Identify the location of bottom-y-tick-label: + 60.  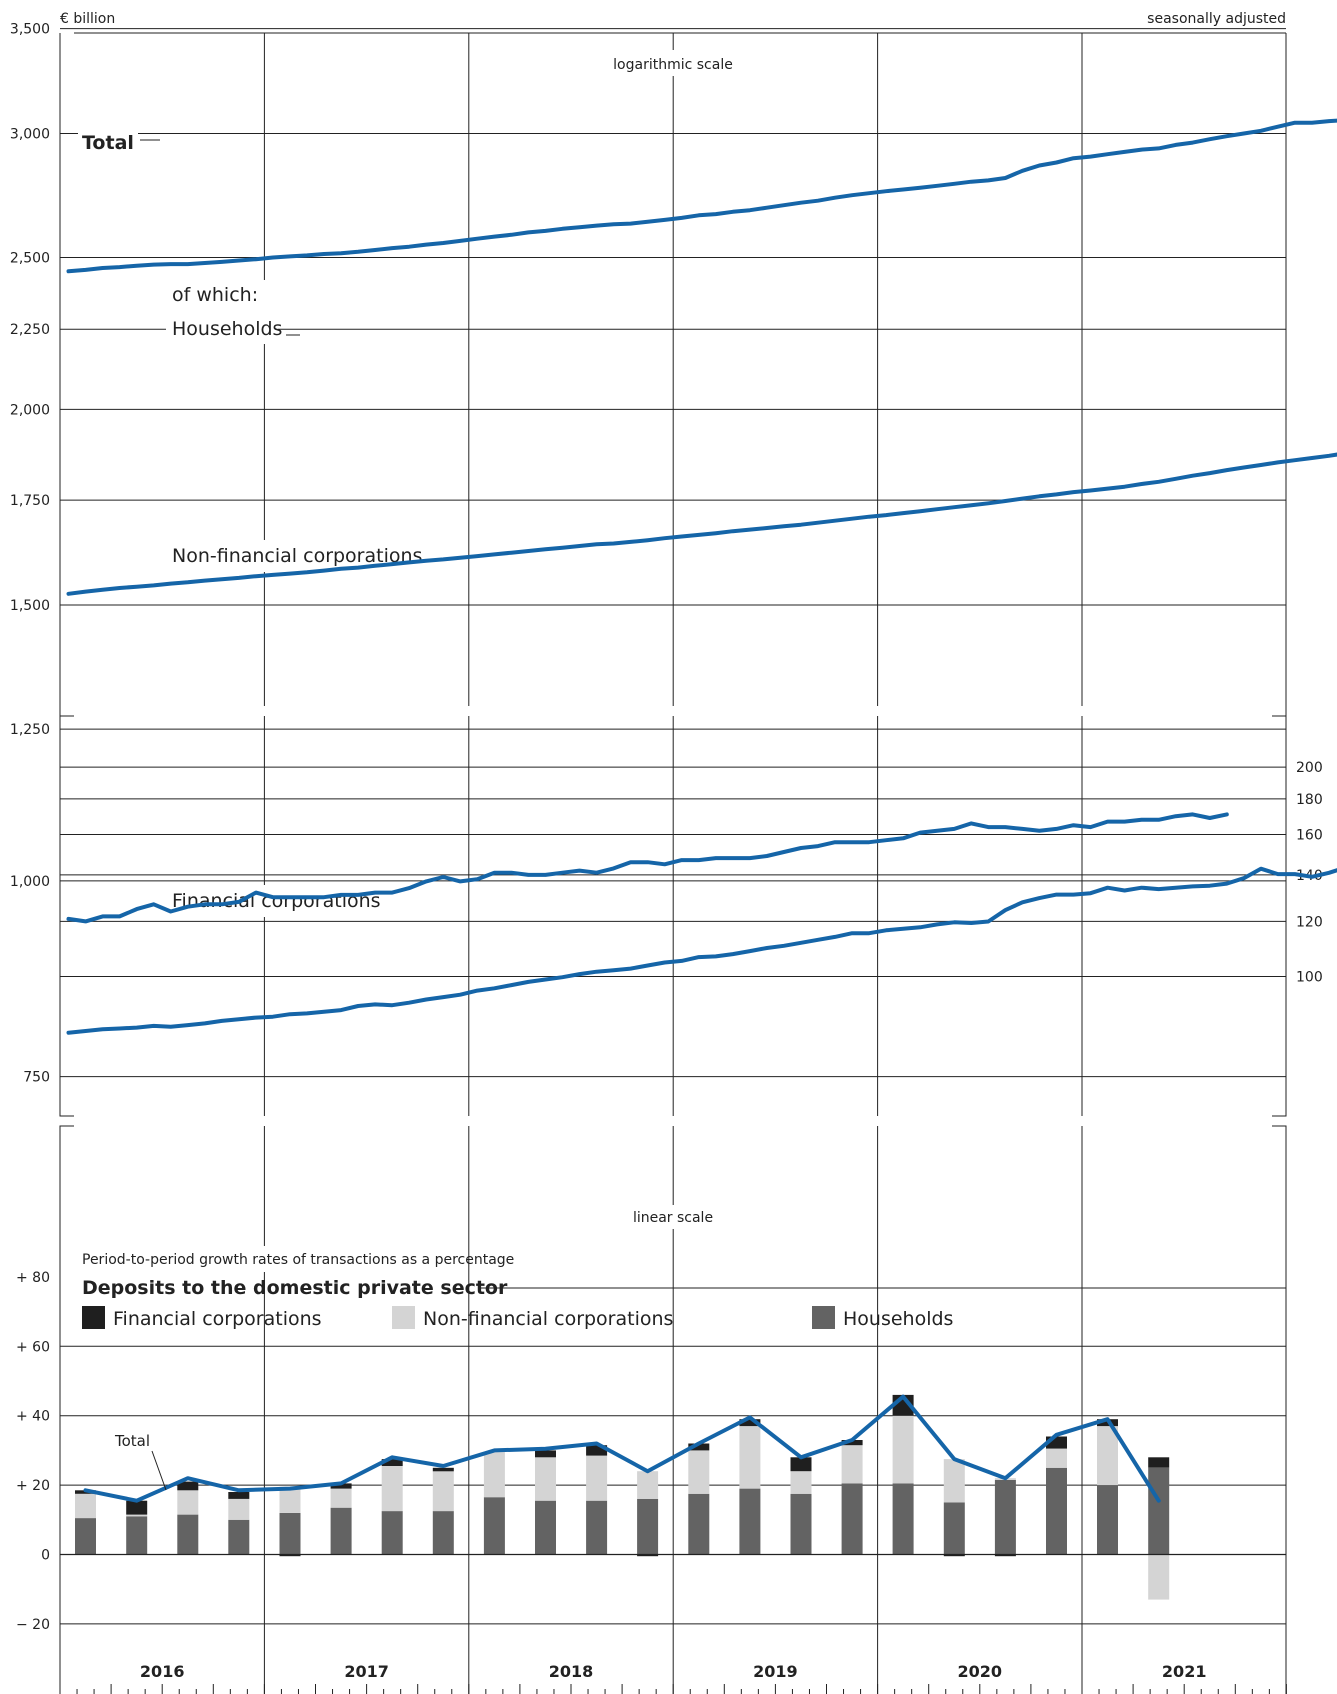
(33, 1347).